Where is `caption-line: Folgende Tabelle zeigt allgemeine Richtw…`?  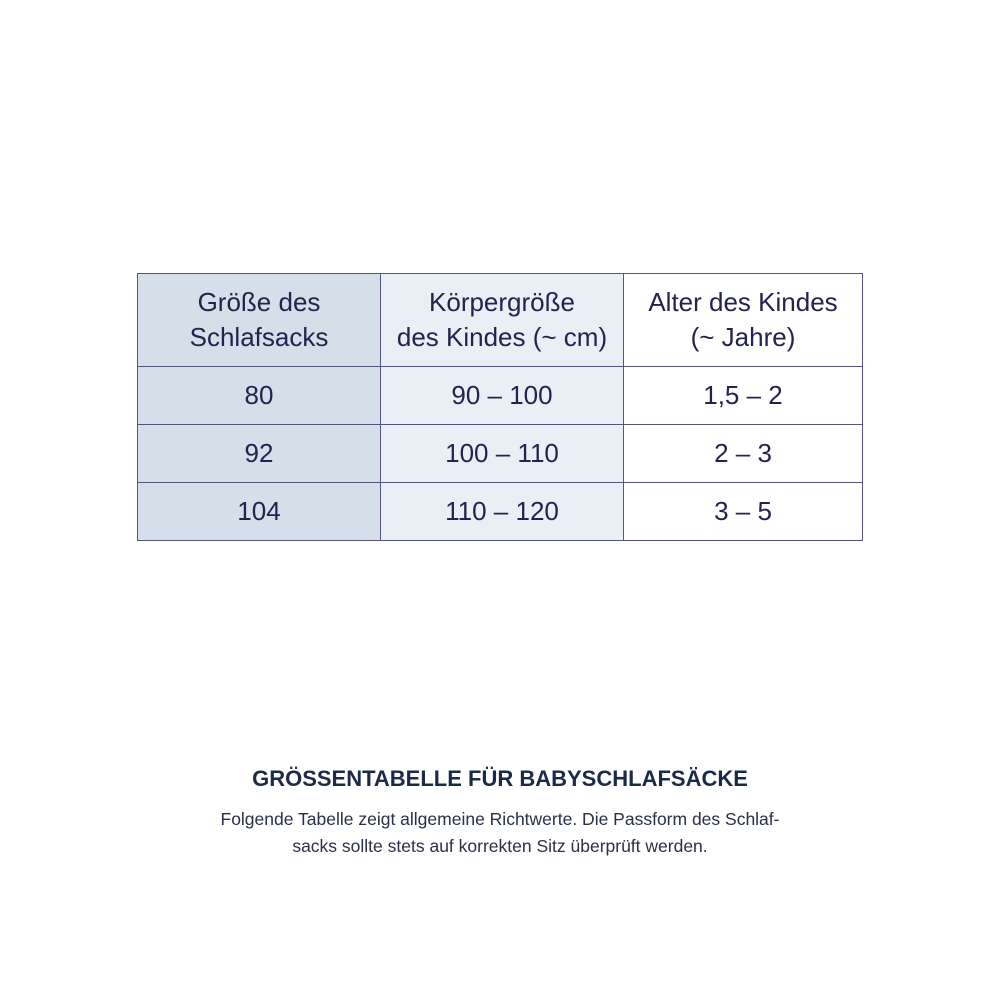 caption-line: Folgende Tabelle zeigt allgemeine Richtw… is located at coordinates (500, 819).